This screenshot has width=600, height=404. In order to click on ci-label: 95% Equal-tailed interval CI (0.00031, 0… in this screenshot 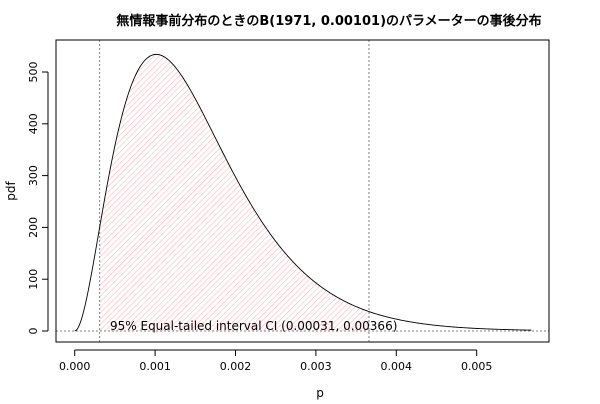, I will do `click(253, 326)`.